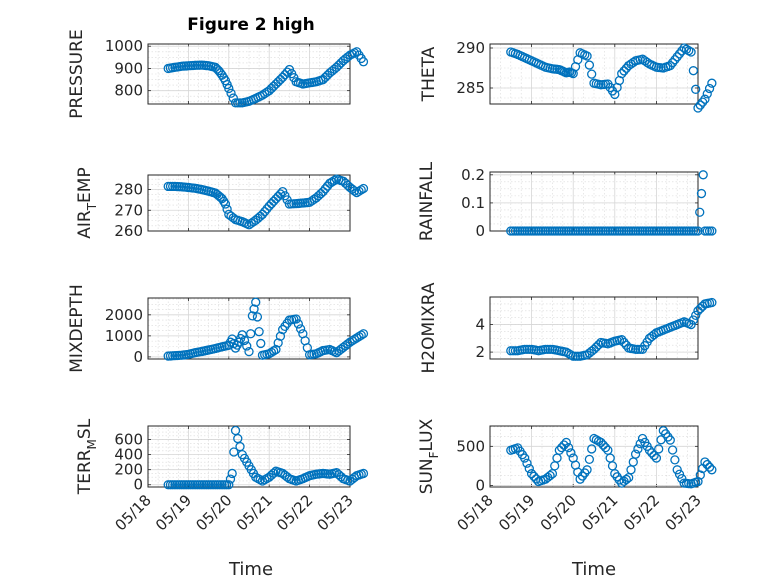  I want to click on y-tick-label: 0.2, so click(473, 175).